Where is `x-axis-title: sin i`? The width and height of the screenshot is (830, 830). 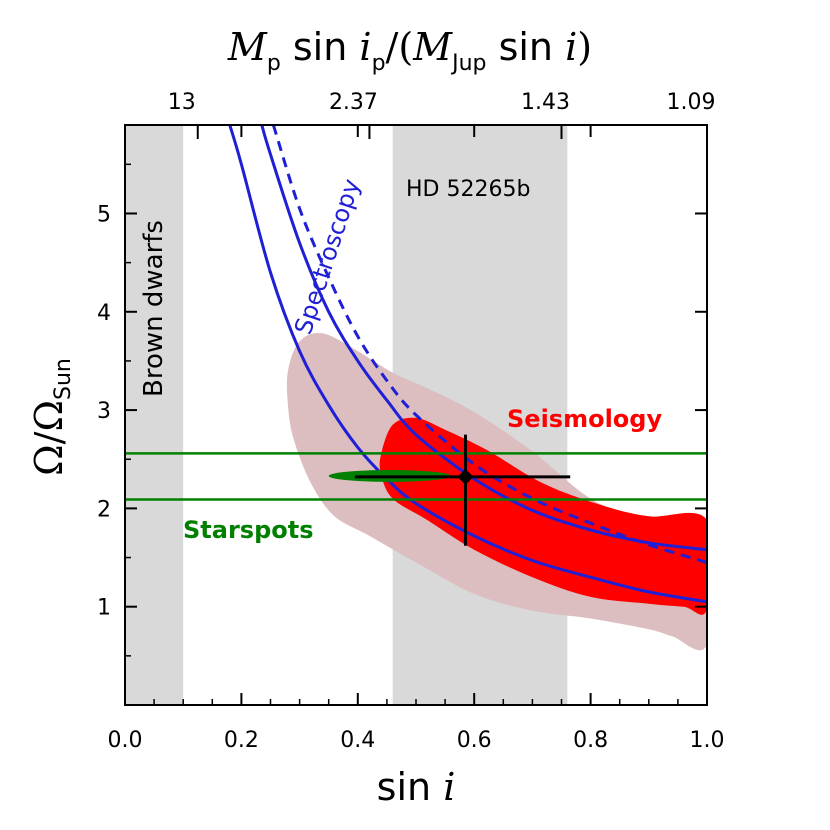 x-axis-title: sin i is located at coordinates (416, 787).